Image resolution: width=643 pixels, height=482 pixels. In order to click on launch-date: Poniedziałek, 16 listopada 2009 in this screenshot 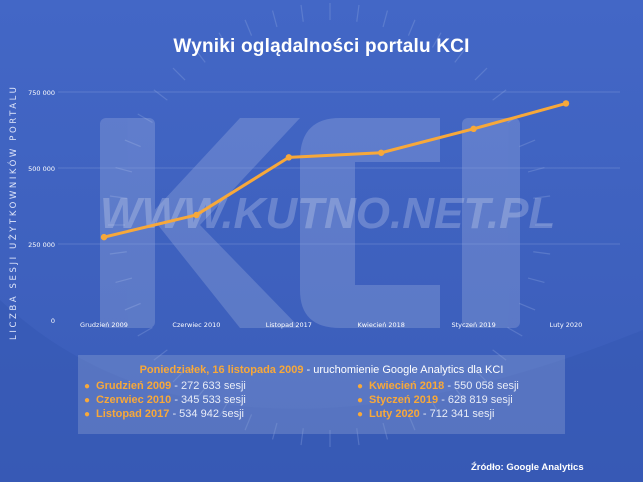, I will do `click(221, 370)`.